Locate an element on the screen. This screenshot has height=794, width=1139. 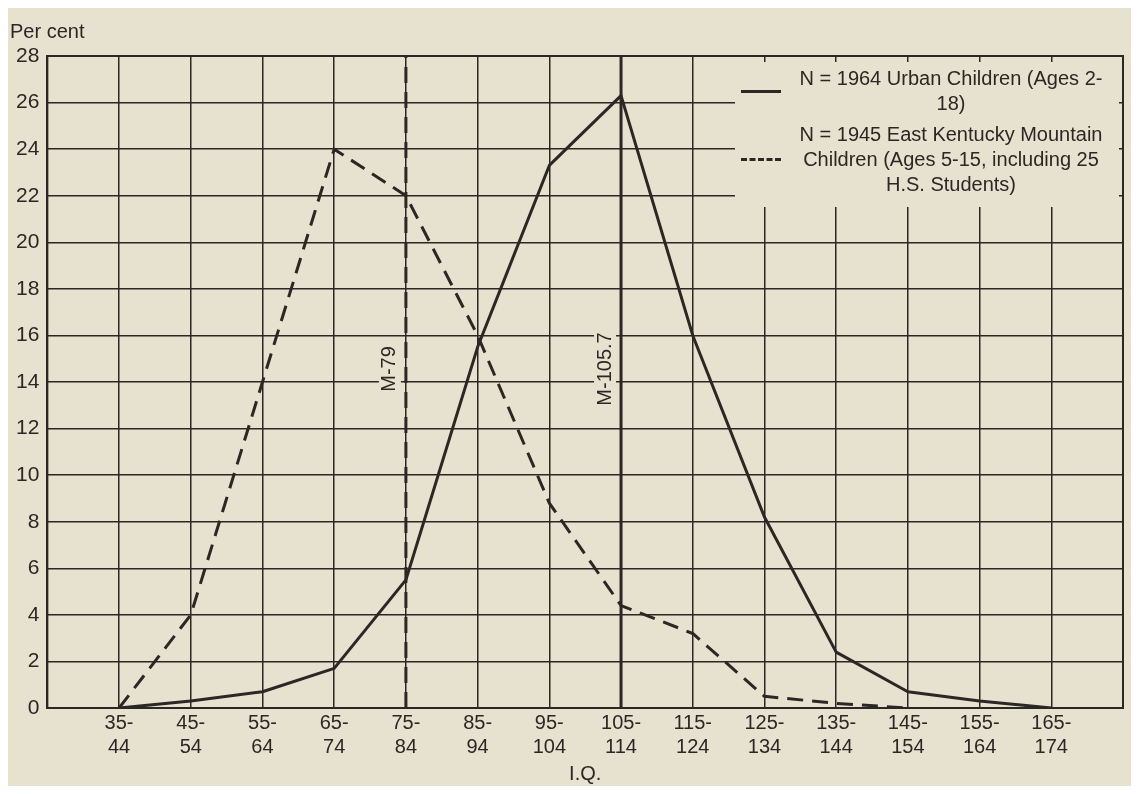
y-tick-label: 26 is located at coordinates (28, 101).